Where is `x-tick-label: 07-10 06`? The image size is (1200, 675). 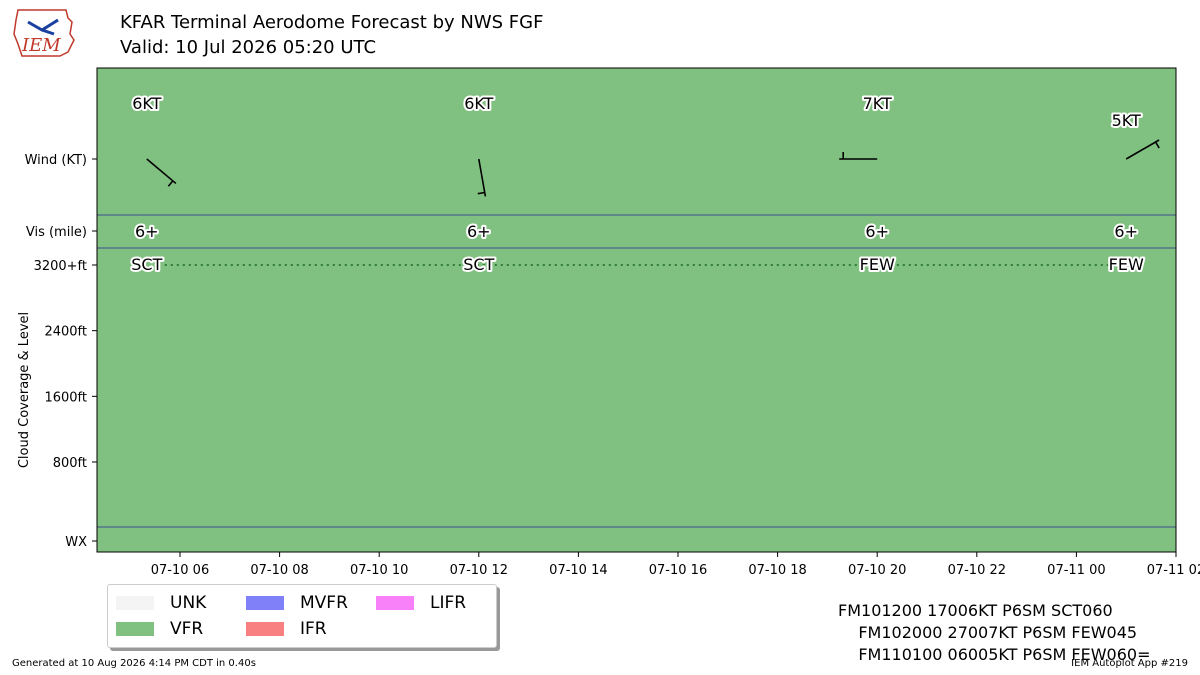 x-tick-label: 07-10 06 is located at coordinates (180, 570).